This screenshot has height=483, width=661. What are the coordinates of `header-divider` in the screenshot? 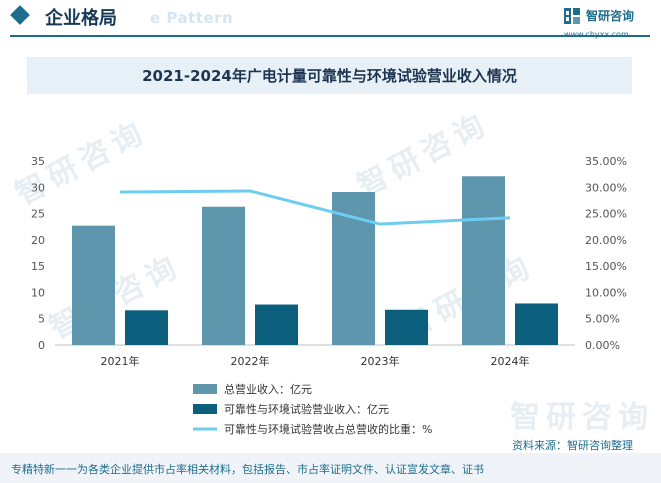 It's located at (330, 36).